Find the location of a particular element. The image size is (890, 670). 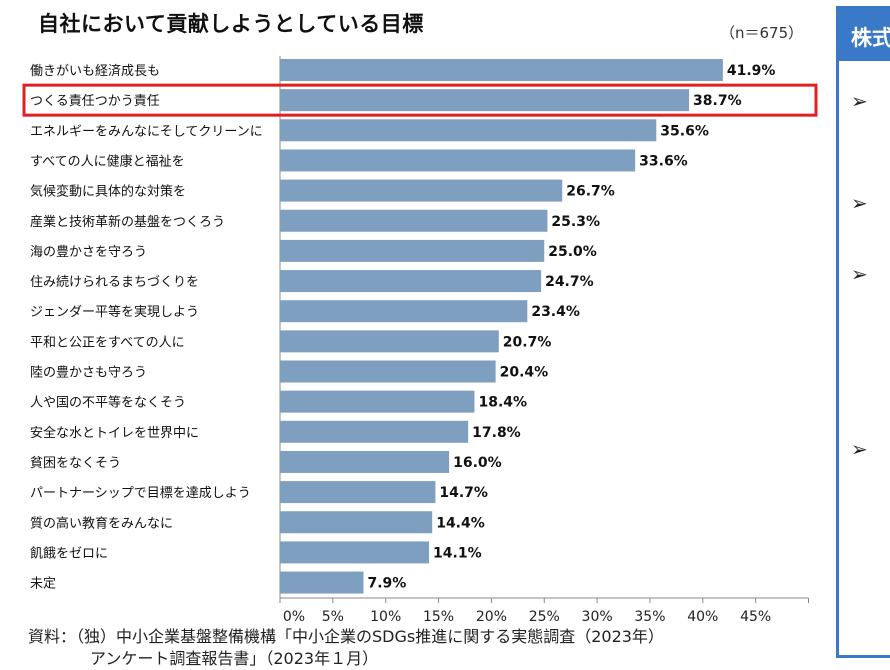

data-label: 41.9% is located at coordinates (751, 71).